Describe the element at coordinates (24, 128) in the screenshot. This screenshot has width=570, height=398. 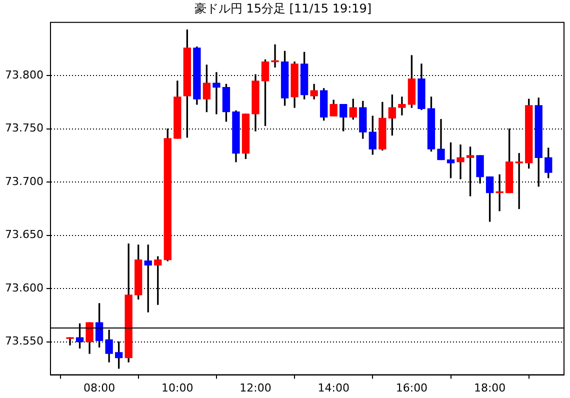
I see `y-tick-label: 73.750` at that location.